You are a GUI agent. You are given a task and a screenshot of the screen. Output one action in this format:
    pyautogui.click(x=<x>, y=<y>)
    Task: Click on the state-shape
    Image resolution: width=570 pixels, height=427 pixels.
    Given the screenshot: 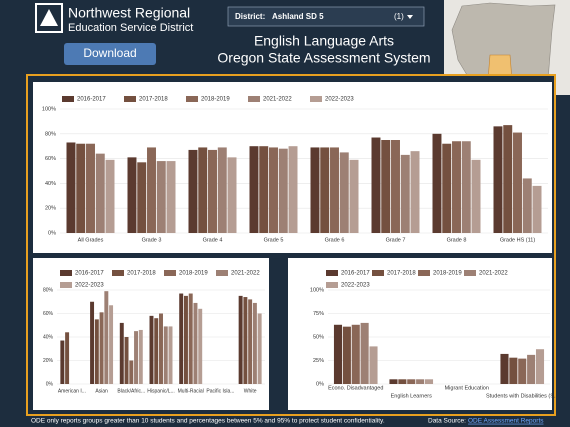 What is the action you would take?
    pyautogui.click(x=503, y=41)
    